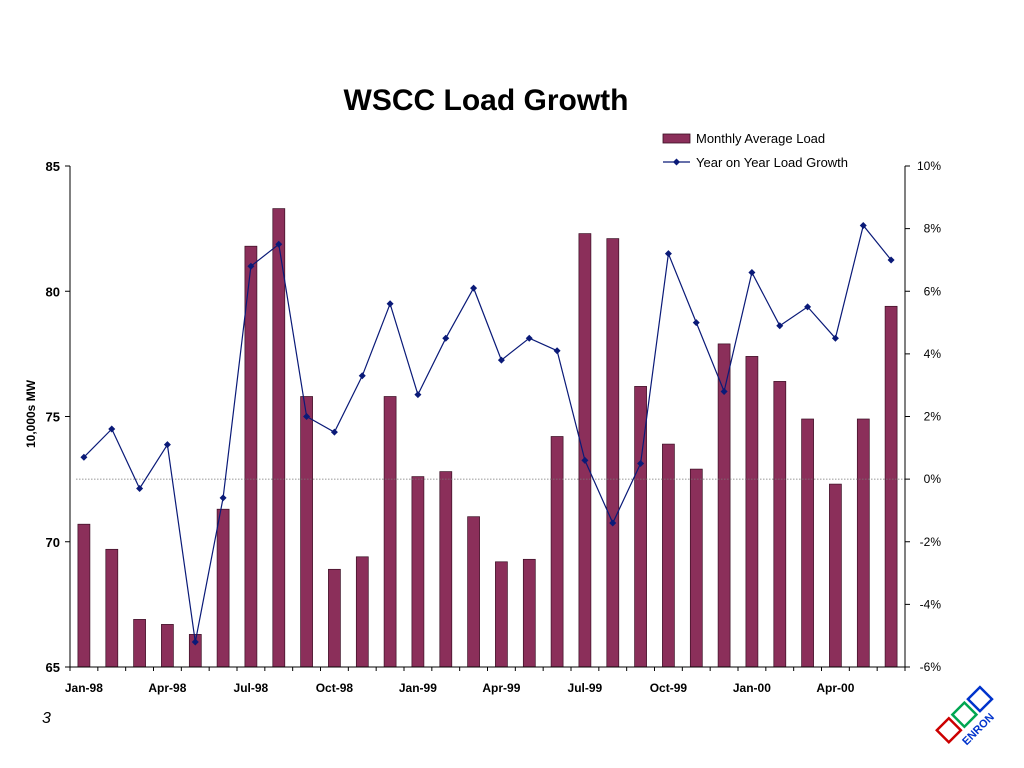  What do you see at coordinates (486, 100) in the screenshot?
I see `chart-title: WSCC Load Growth` at bounding box center [486, 100].